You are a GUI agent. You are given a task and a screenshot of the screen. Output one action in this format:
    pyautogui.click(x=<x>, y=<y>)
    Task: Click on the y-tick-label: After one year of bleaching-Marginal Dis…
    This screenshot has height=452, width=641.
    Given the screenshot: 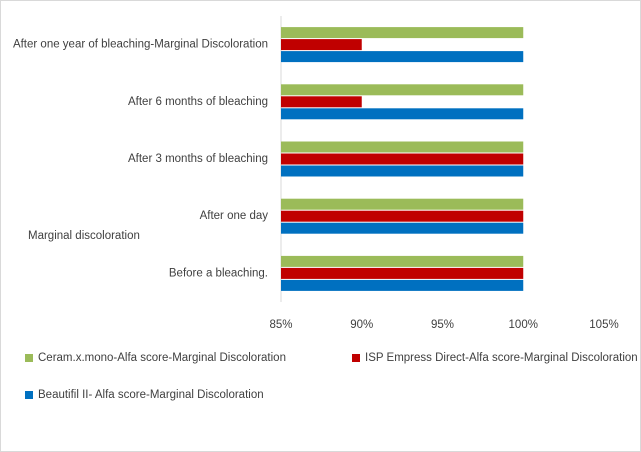 What is the action you would take?
    pyautogui.click(x=140, y=45)
    